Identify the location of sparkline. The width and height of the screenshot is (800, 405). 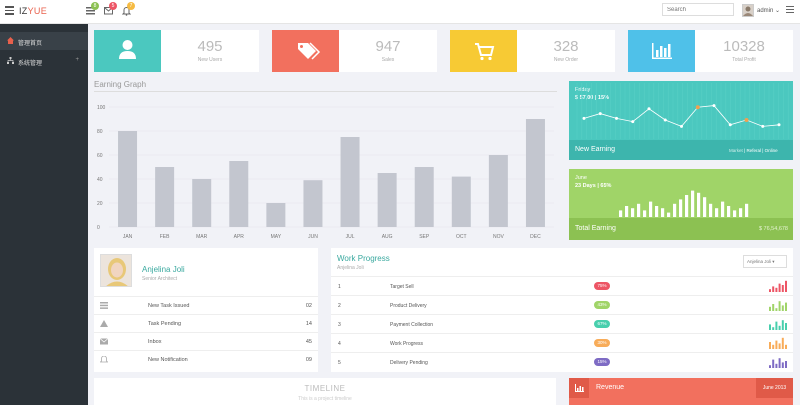
(778, 325).